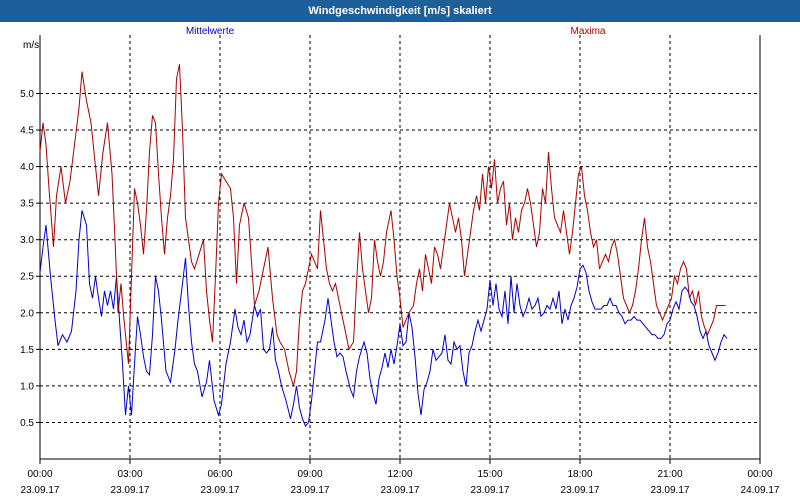 Image resolution: width=800 pixels, height=500 pixels. Describe the element at coordinates (129, 474) in the screenshot. I see `x-tick-time-label: 03:00` at that location.